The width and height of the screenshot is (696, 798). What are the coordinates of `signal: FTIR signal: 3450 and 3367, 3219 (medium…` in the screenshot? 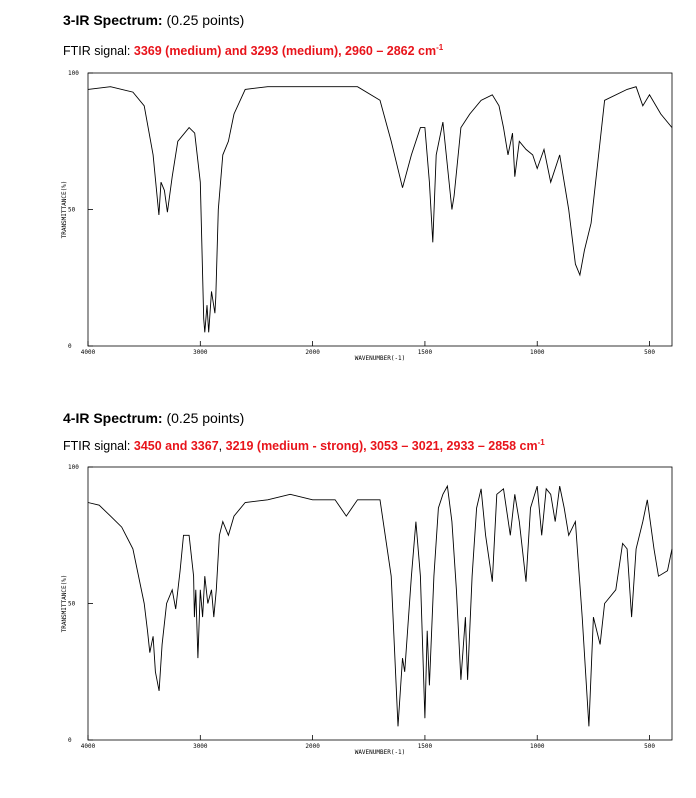 It's located at (304, 445).